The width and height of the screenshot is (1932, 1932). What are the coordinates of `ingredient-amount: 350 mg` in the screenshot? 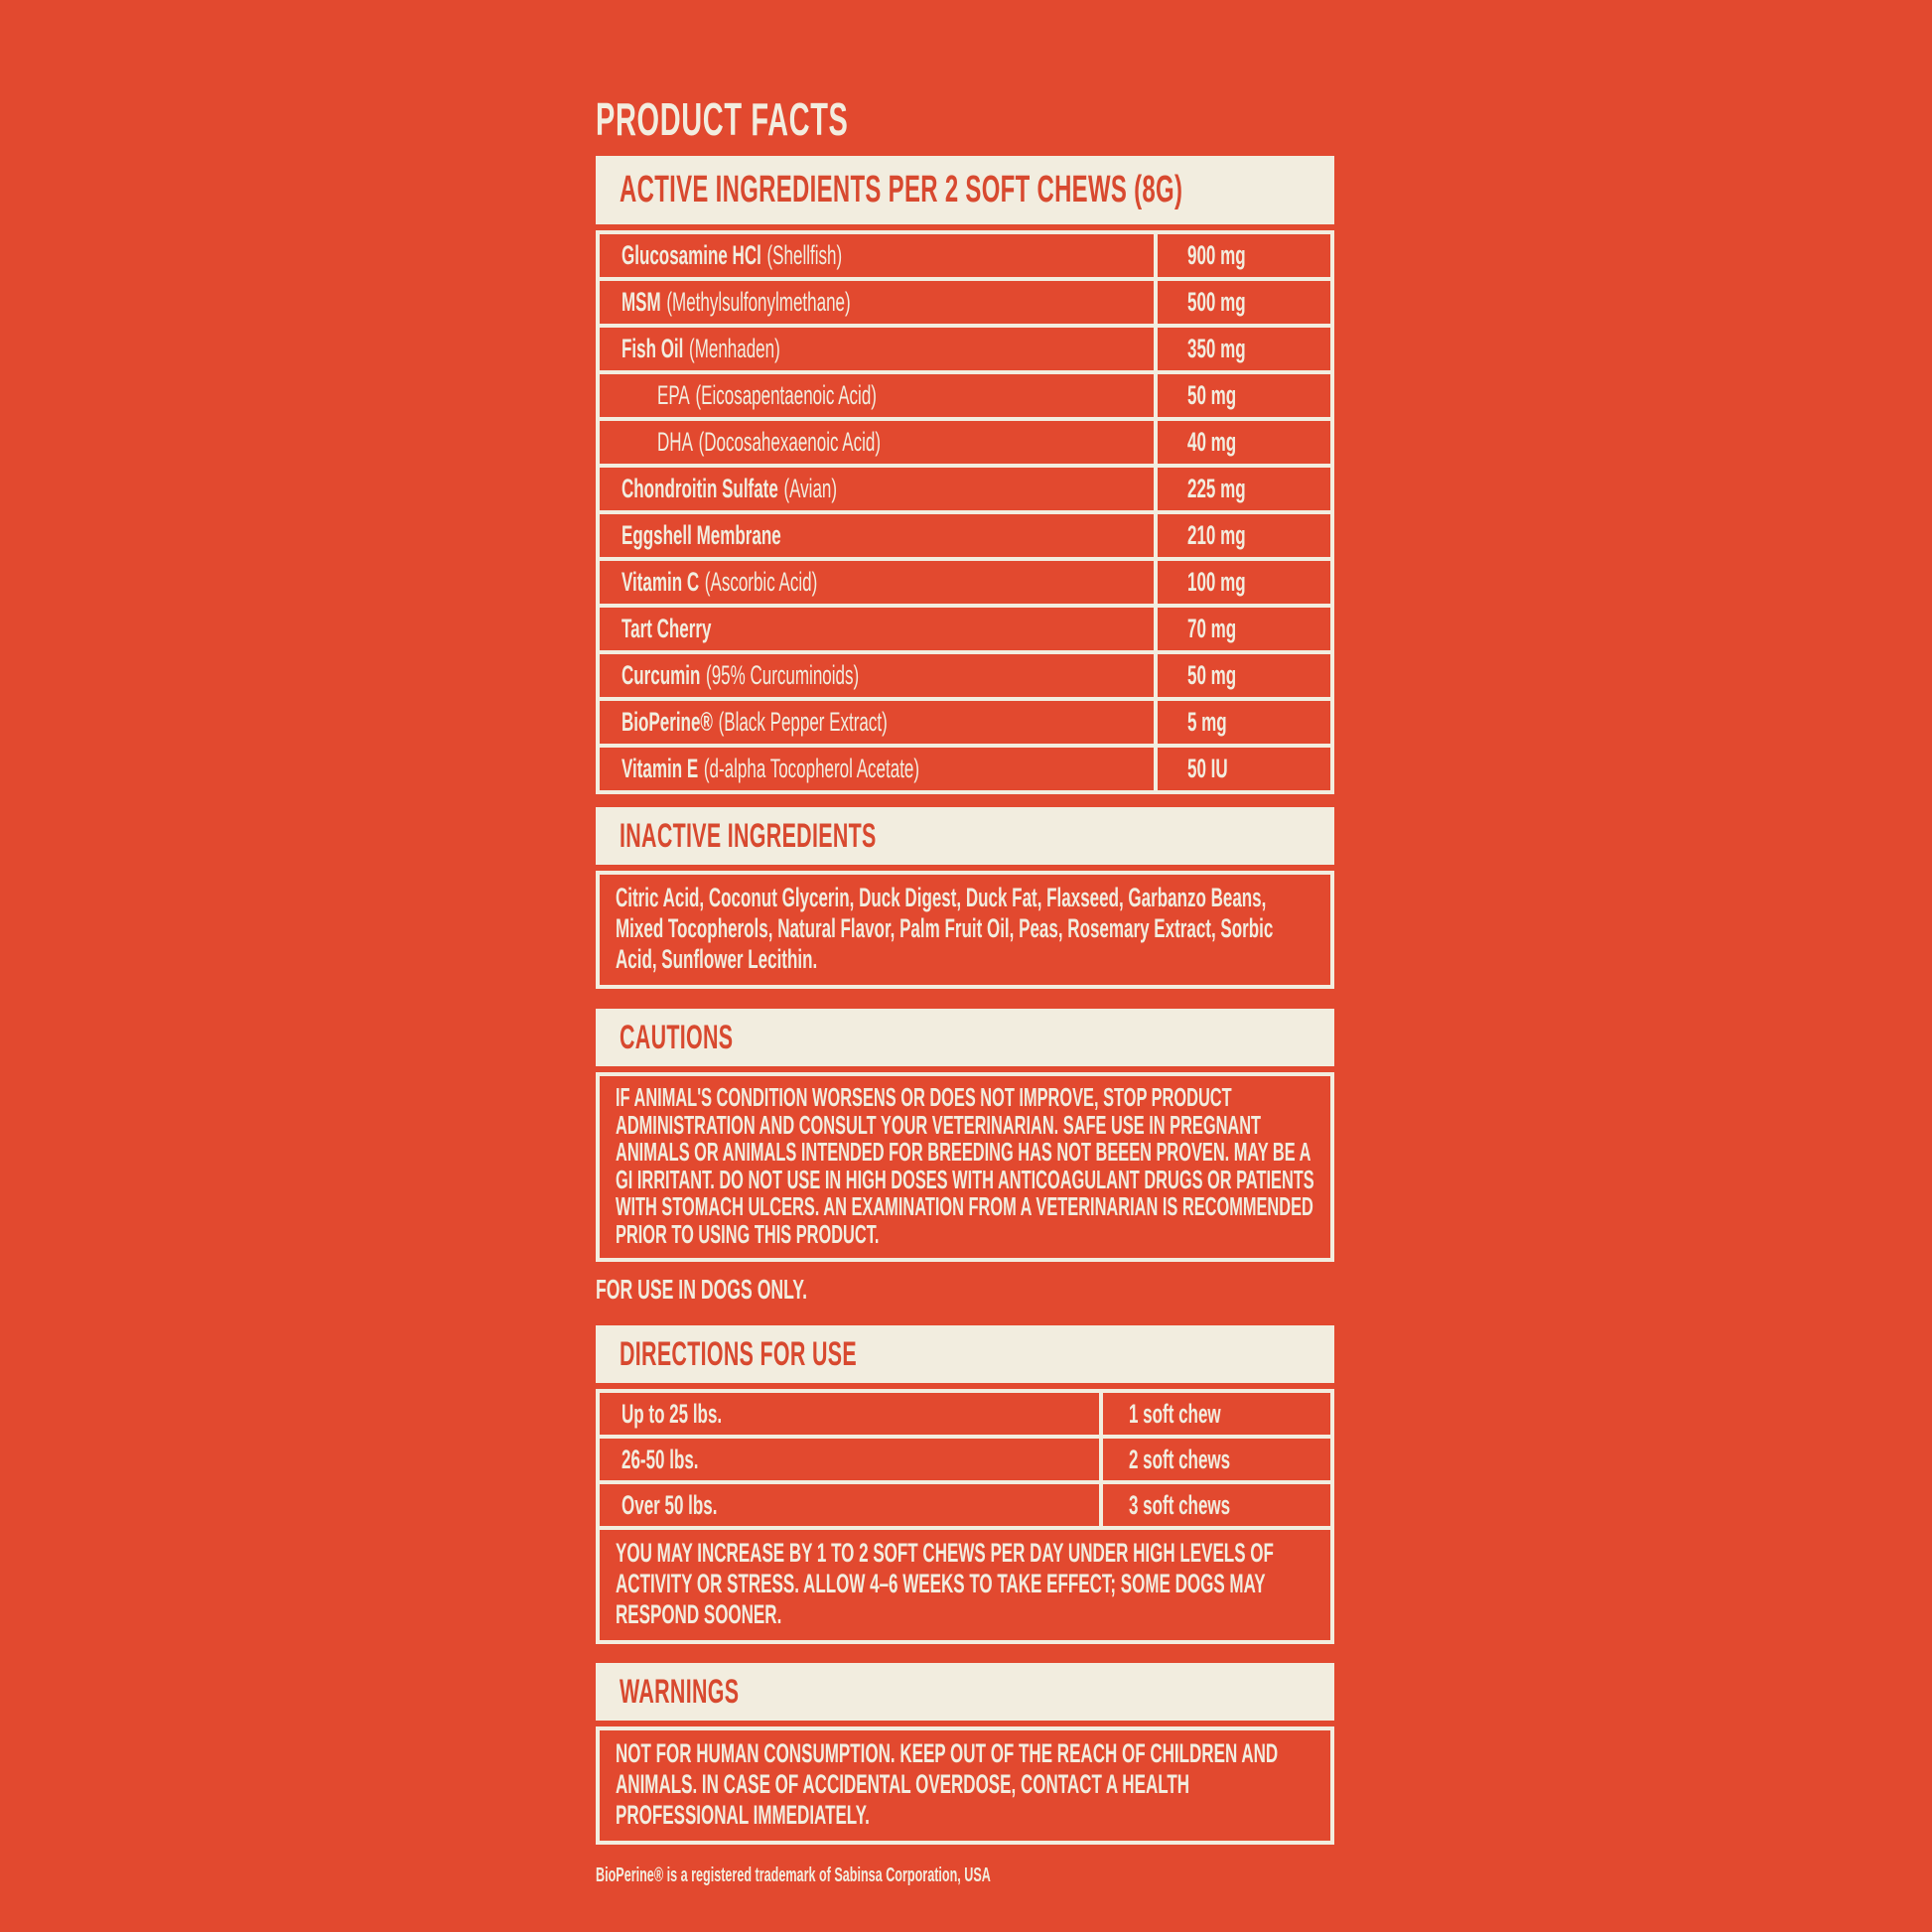 It's located at (1217, 348).